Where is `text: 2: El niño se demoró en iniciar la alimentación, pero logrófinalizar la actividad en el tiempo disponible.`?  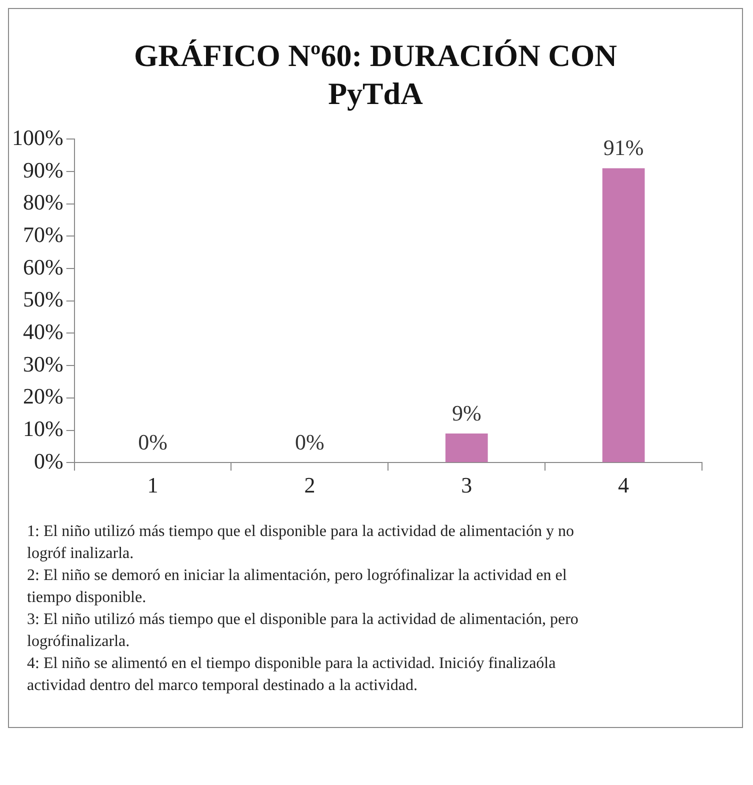 text: 2: El niño se demoró en iniciar la alimentación, pero logrófinalizar la actividad en el tiempo disponible. is located at coordinates (297, 587).